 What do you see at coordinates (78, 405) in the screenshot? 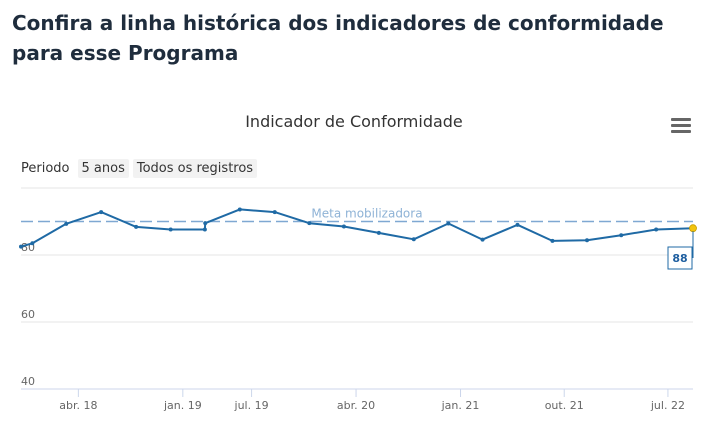
I see `x-tick-label: abr. 18` at bounding box center [78, 405].